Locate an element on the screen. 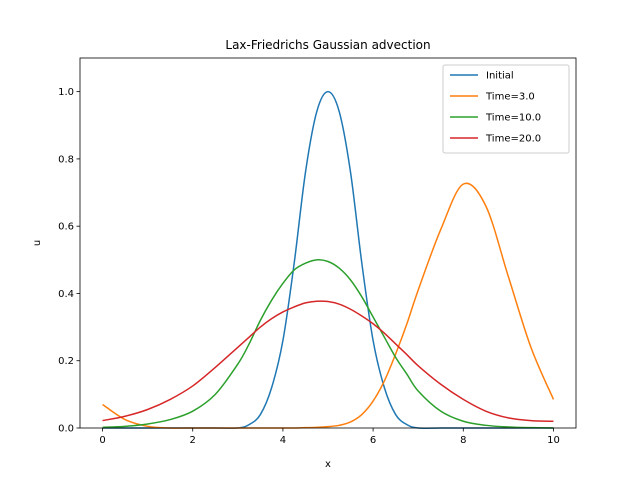  y-tick-label-2: 0.4 is located at coordinates (66, 294).